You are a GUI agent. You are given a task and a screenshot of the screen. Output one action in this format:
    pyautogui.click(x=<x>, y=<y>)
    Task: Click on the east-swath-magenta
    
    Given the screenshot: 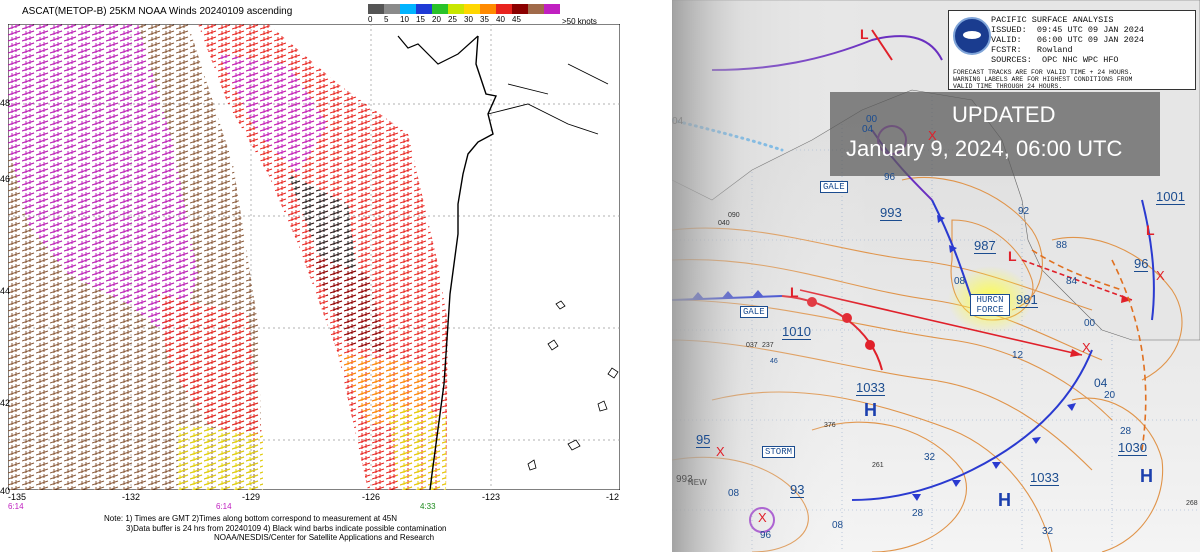 What is the action you would take?
    pyautogui.click(x=273, y=114)
    